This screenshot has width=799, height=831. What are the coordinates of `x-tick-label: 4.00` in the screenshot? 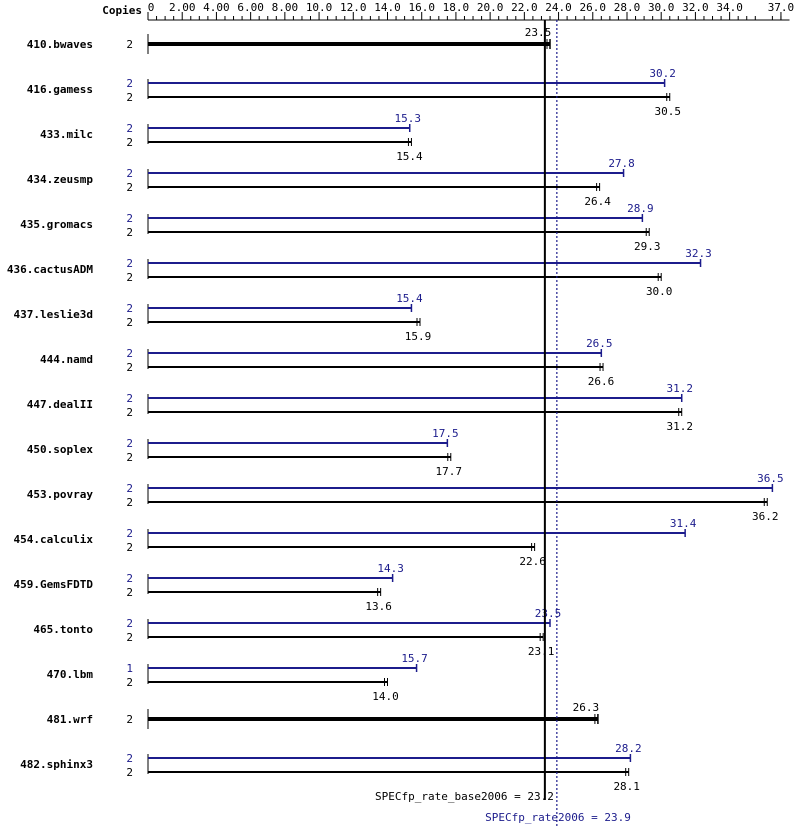 It's located at (216, 7).